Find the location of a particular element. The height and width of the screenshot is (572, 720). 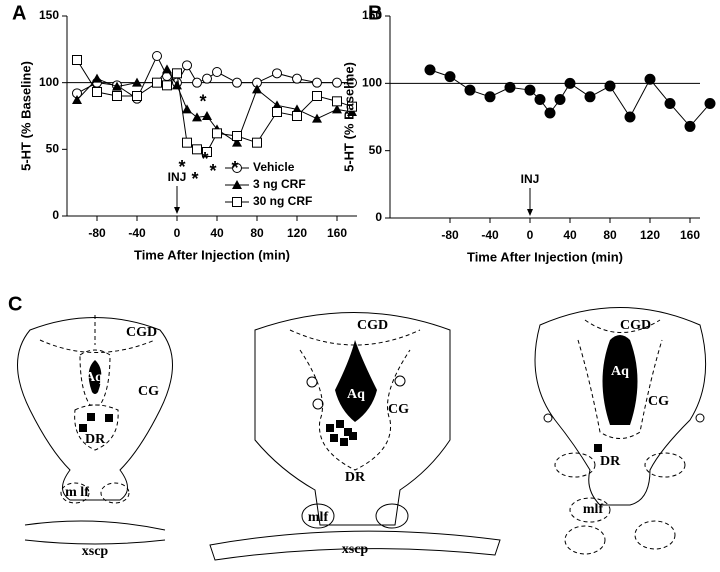

y-tick-label: 50 is located at coordinates (53, 149).